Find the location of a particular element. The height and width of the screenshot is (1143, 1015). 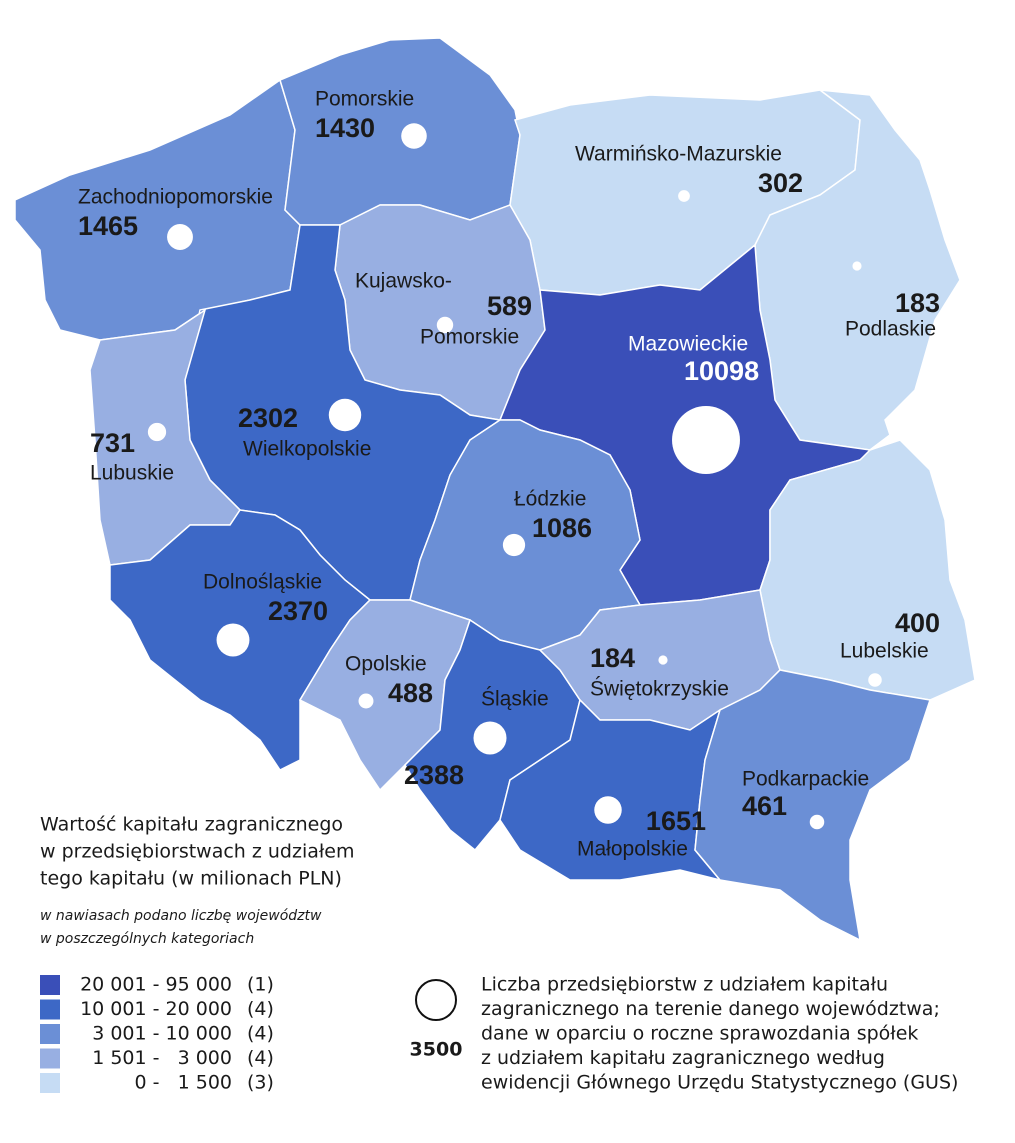

region-name: Dolnośląskie is located at coordinates (262, 582).